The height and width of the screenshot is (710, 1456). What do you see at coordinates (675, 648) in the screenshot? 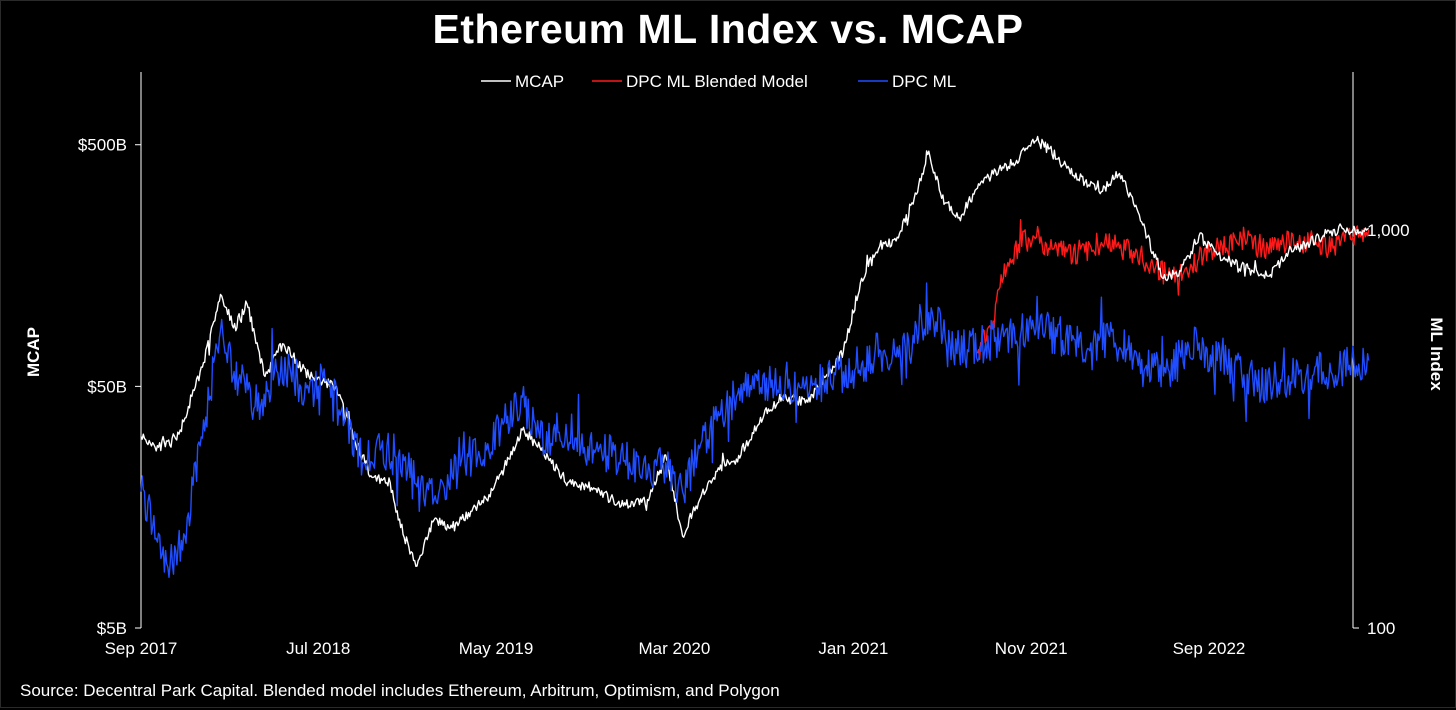
I see `x-tick-label: Mar 2020` at bounding box center [675, 648].